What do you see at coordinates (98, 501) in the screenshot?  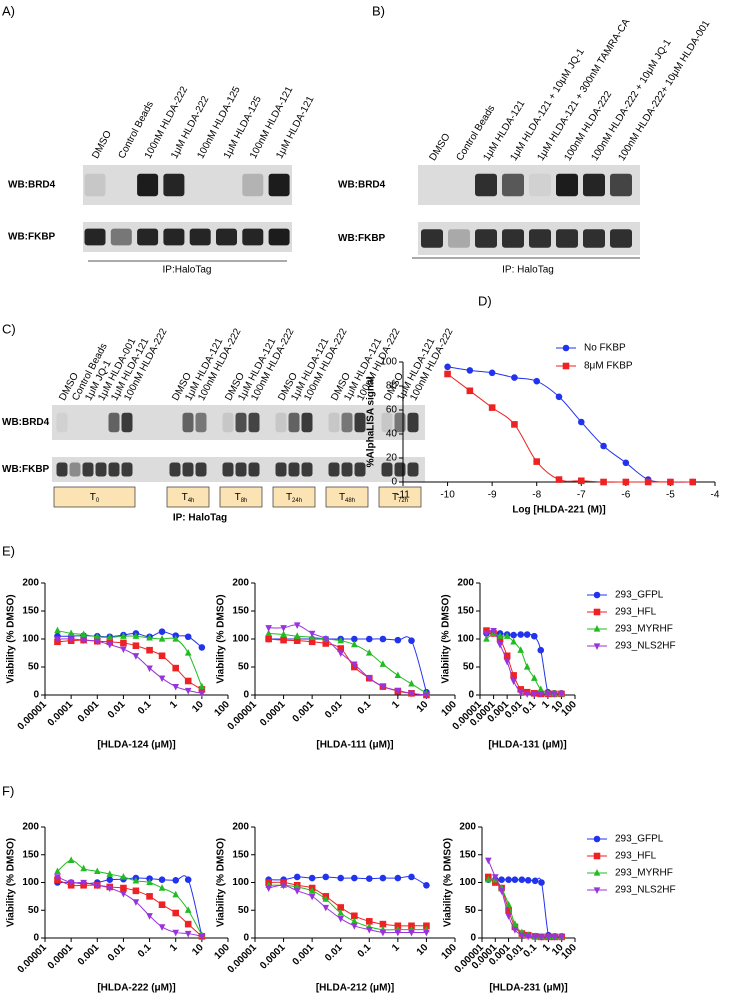 I see `time-subscript: 0` at bounding box center [98, 501].